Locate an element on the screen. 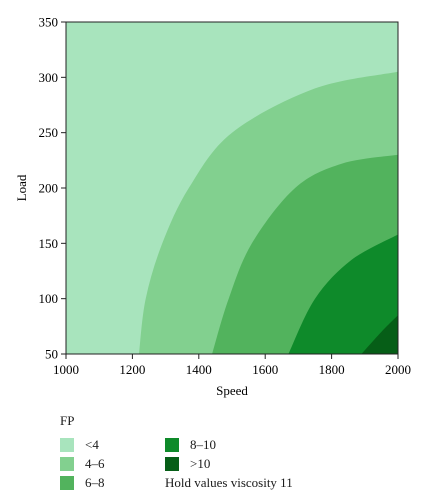 This screenshot has width=426, height=500. legend-item-6-8: 6–8 is located at coordinates (82, 483).